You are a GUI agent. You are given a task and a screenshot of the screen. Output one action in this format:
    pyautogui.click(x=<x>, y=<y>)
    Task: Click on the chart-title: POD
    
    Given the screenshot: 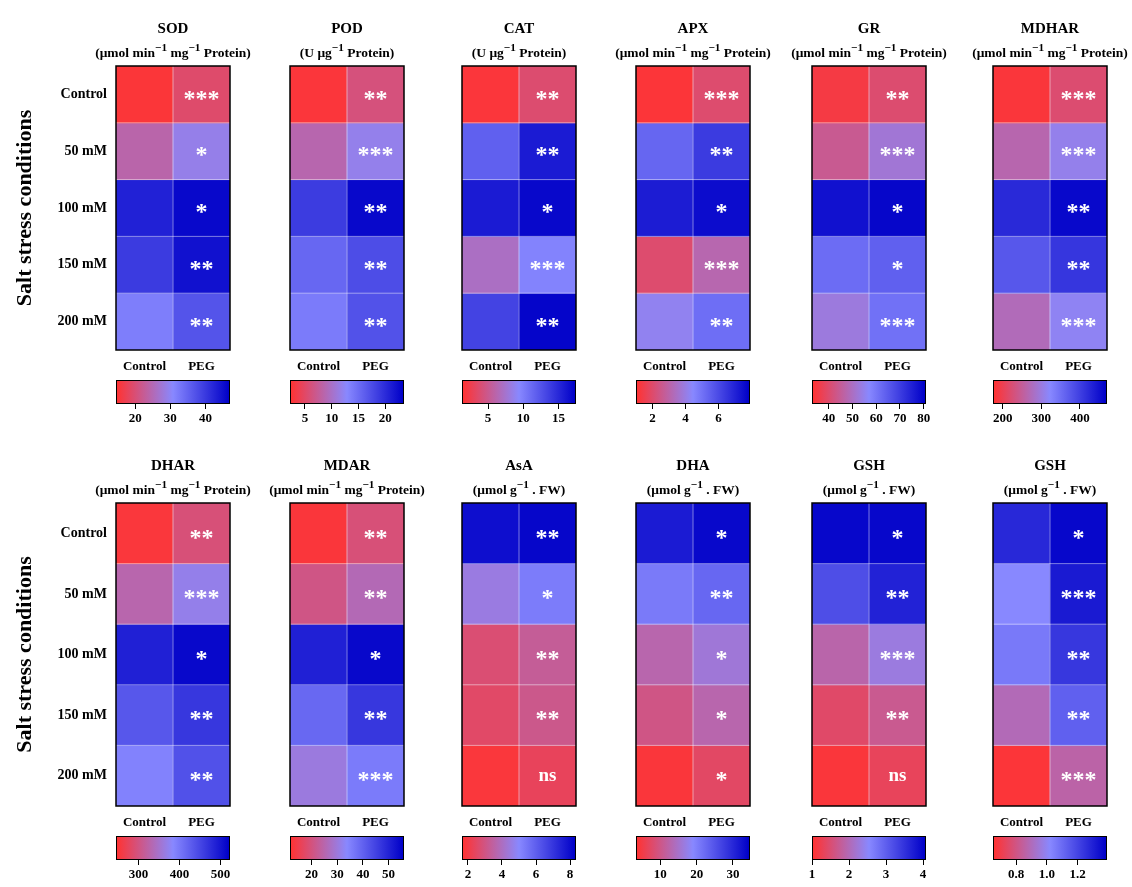 What is the action you would take?
    pyautogui.click(x=347, y=28)
    